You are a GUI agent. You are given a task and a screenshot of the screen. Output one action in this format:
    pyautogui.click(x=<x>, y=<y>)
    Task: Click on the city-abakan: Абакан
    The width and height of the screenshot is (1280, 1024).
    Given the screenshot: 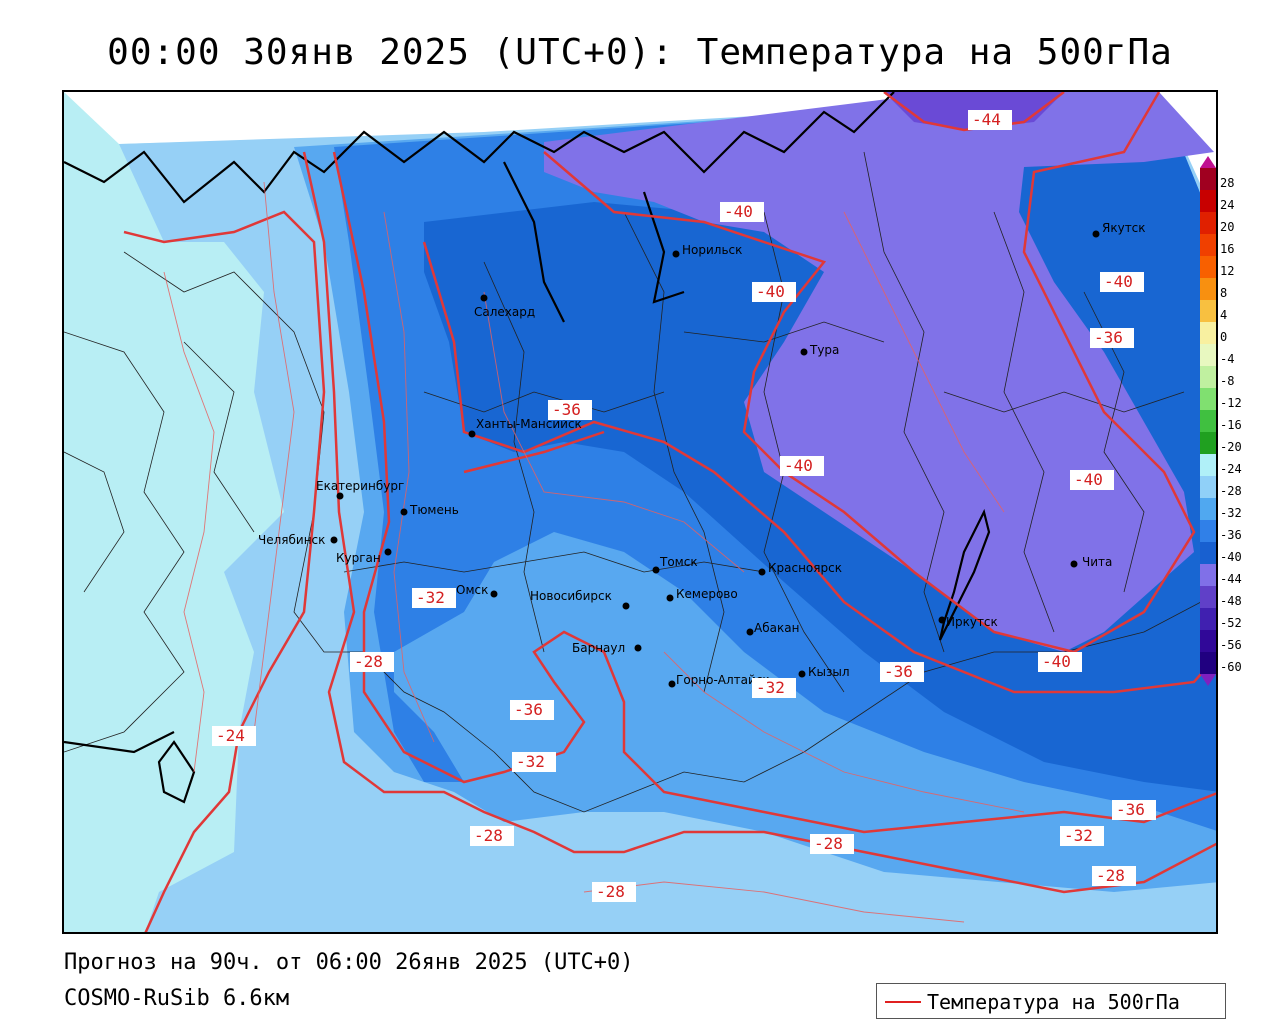 What is the action you would take?
    pyautogui.click(x=772, y=628)
    